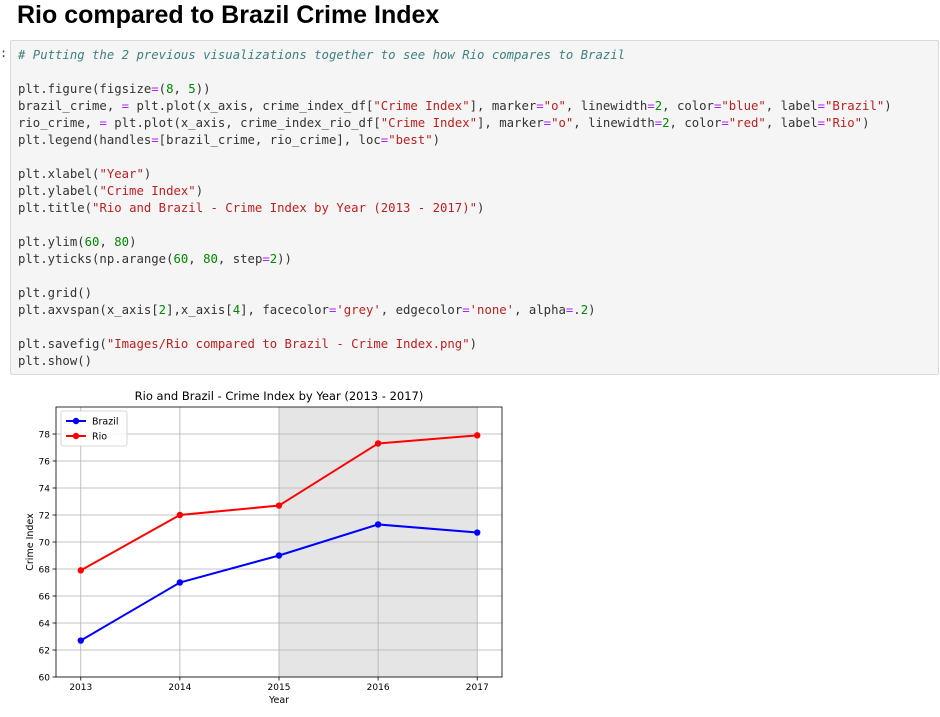  What do you see at coordinates (44, 517) in the screenshot?
I see `y-tick-label: 72` at bounding box center [44, 517].